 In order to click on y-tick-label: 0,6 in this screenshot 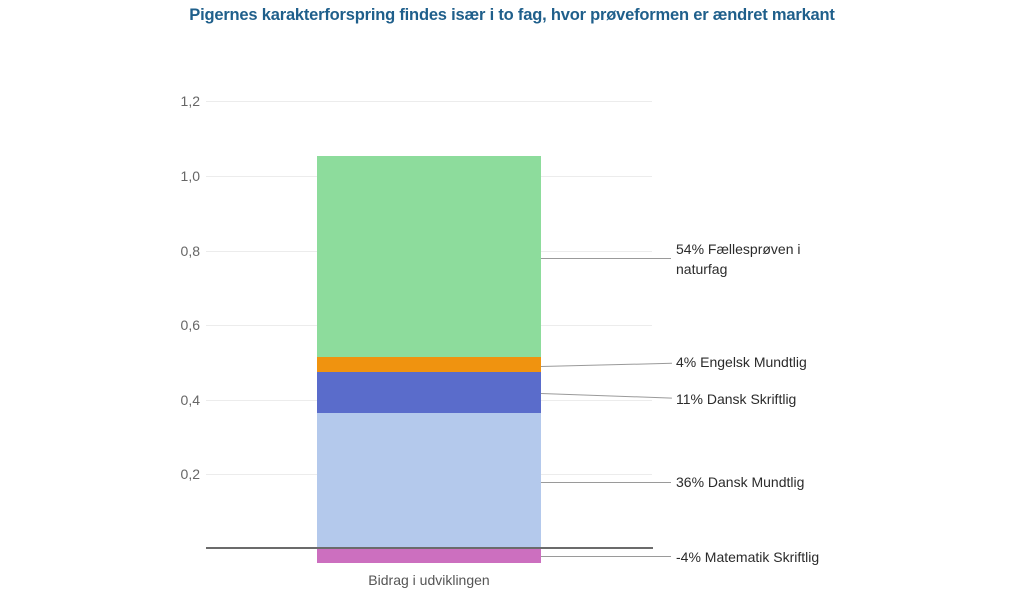, I will do `click(190, 325)`.